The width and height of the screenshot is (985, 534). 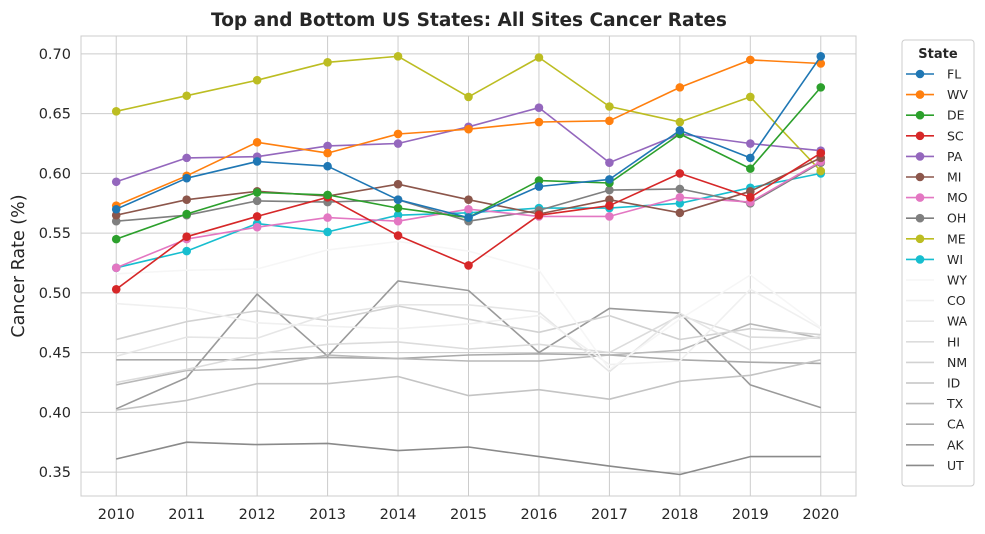 What do you see at coordinates (19, 265) in the screenshot?
I see `y-axis-title: Cancer Rate (%)` at bounding box center [19, 265].